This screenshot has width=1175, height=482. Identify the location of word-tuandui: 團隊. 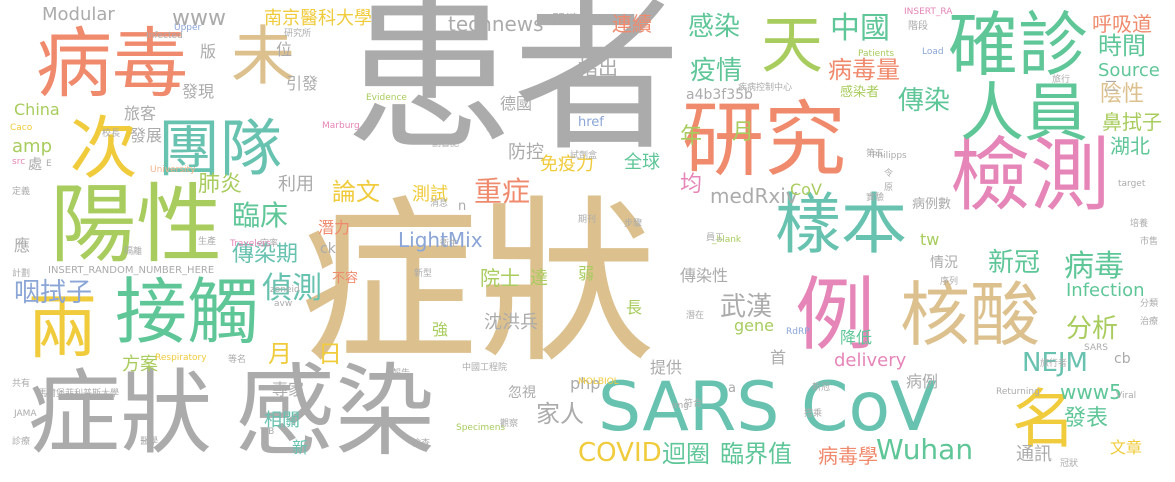
(220, 148).